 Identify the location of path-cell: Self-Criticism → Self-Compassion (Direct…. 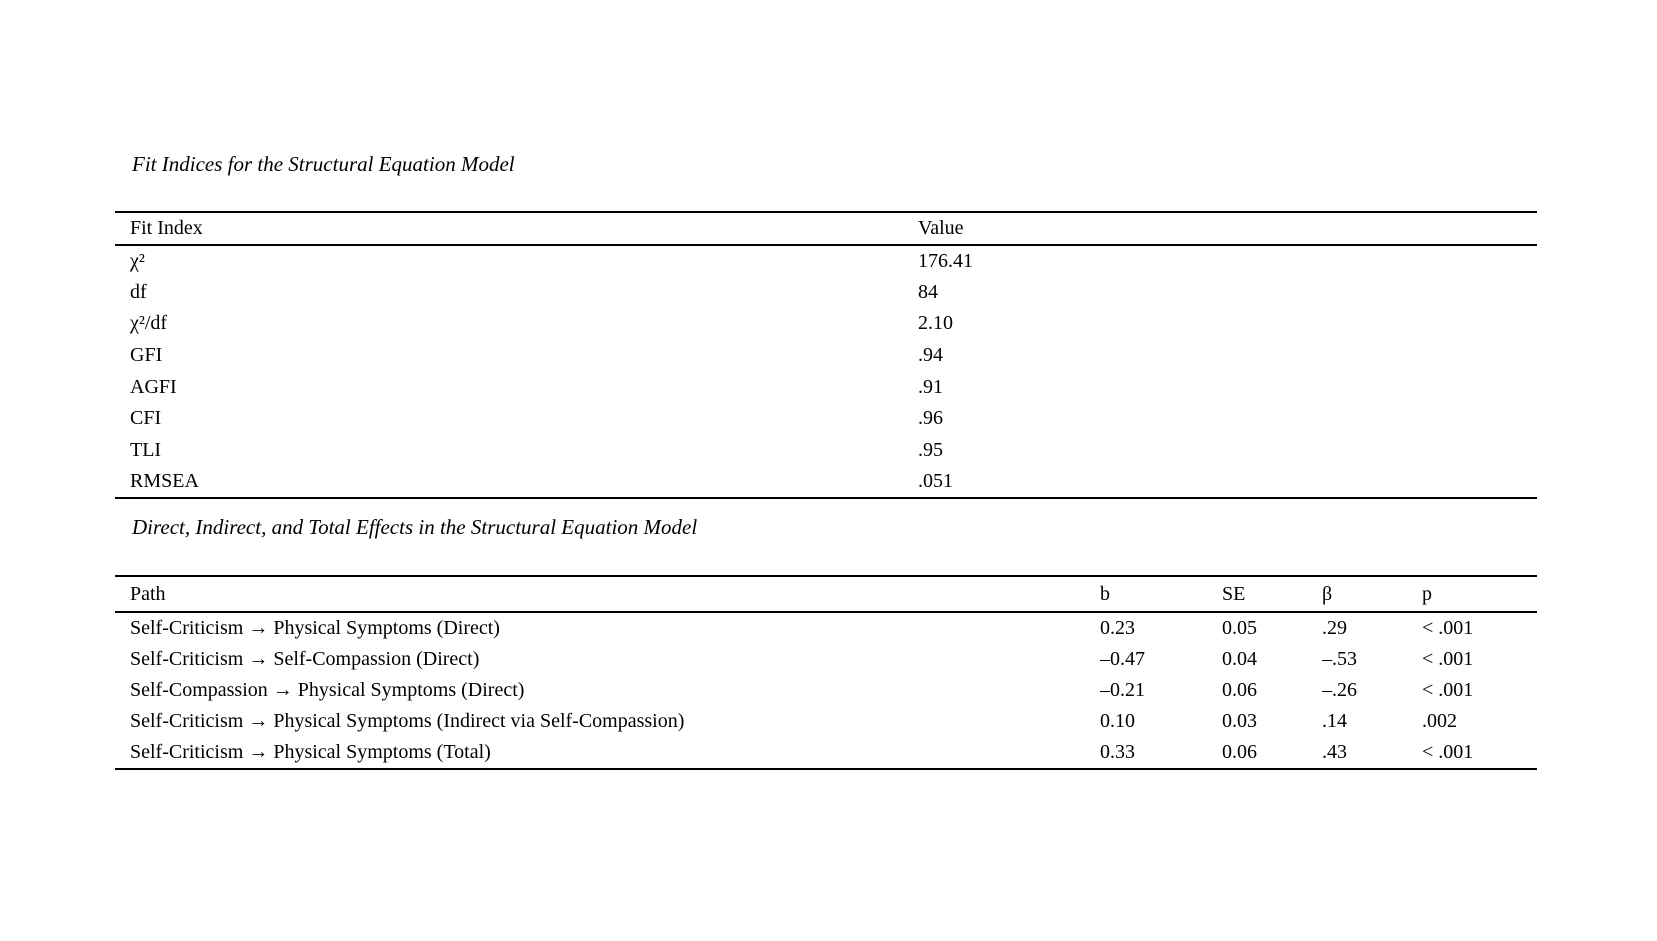
(305, 658).